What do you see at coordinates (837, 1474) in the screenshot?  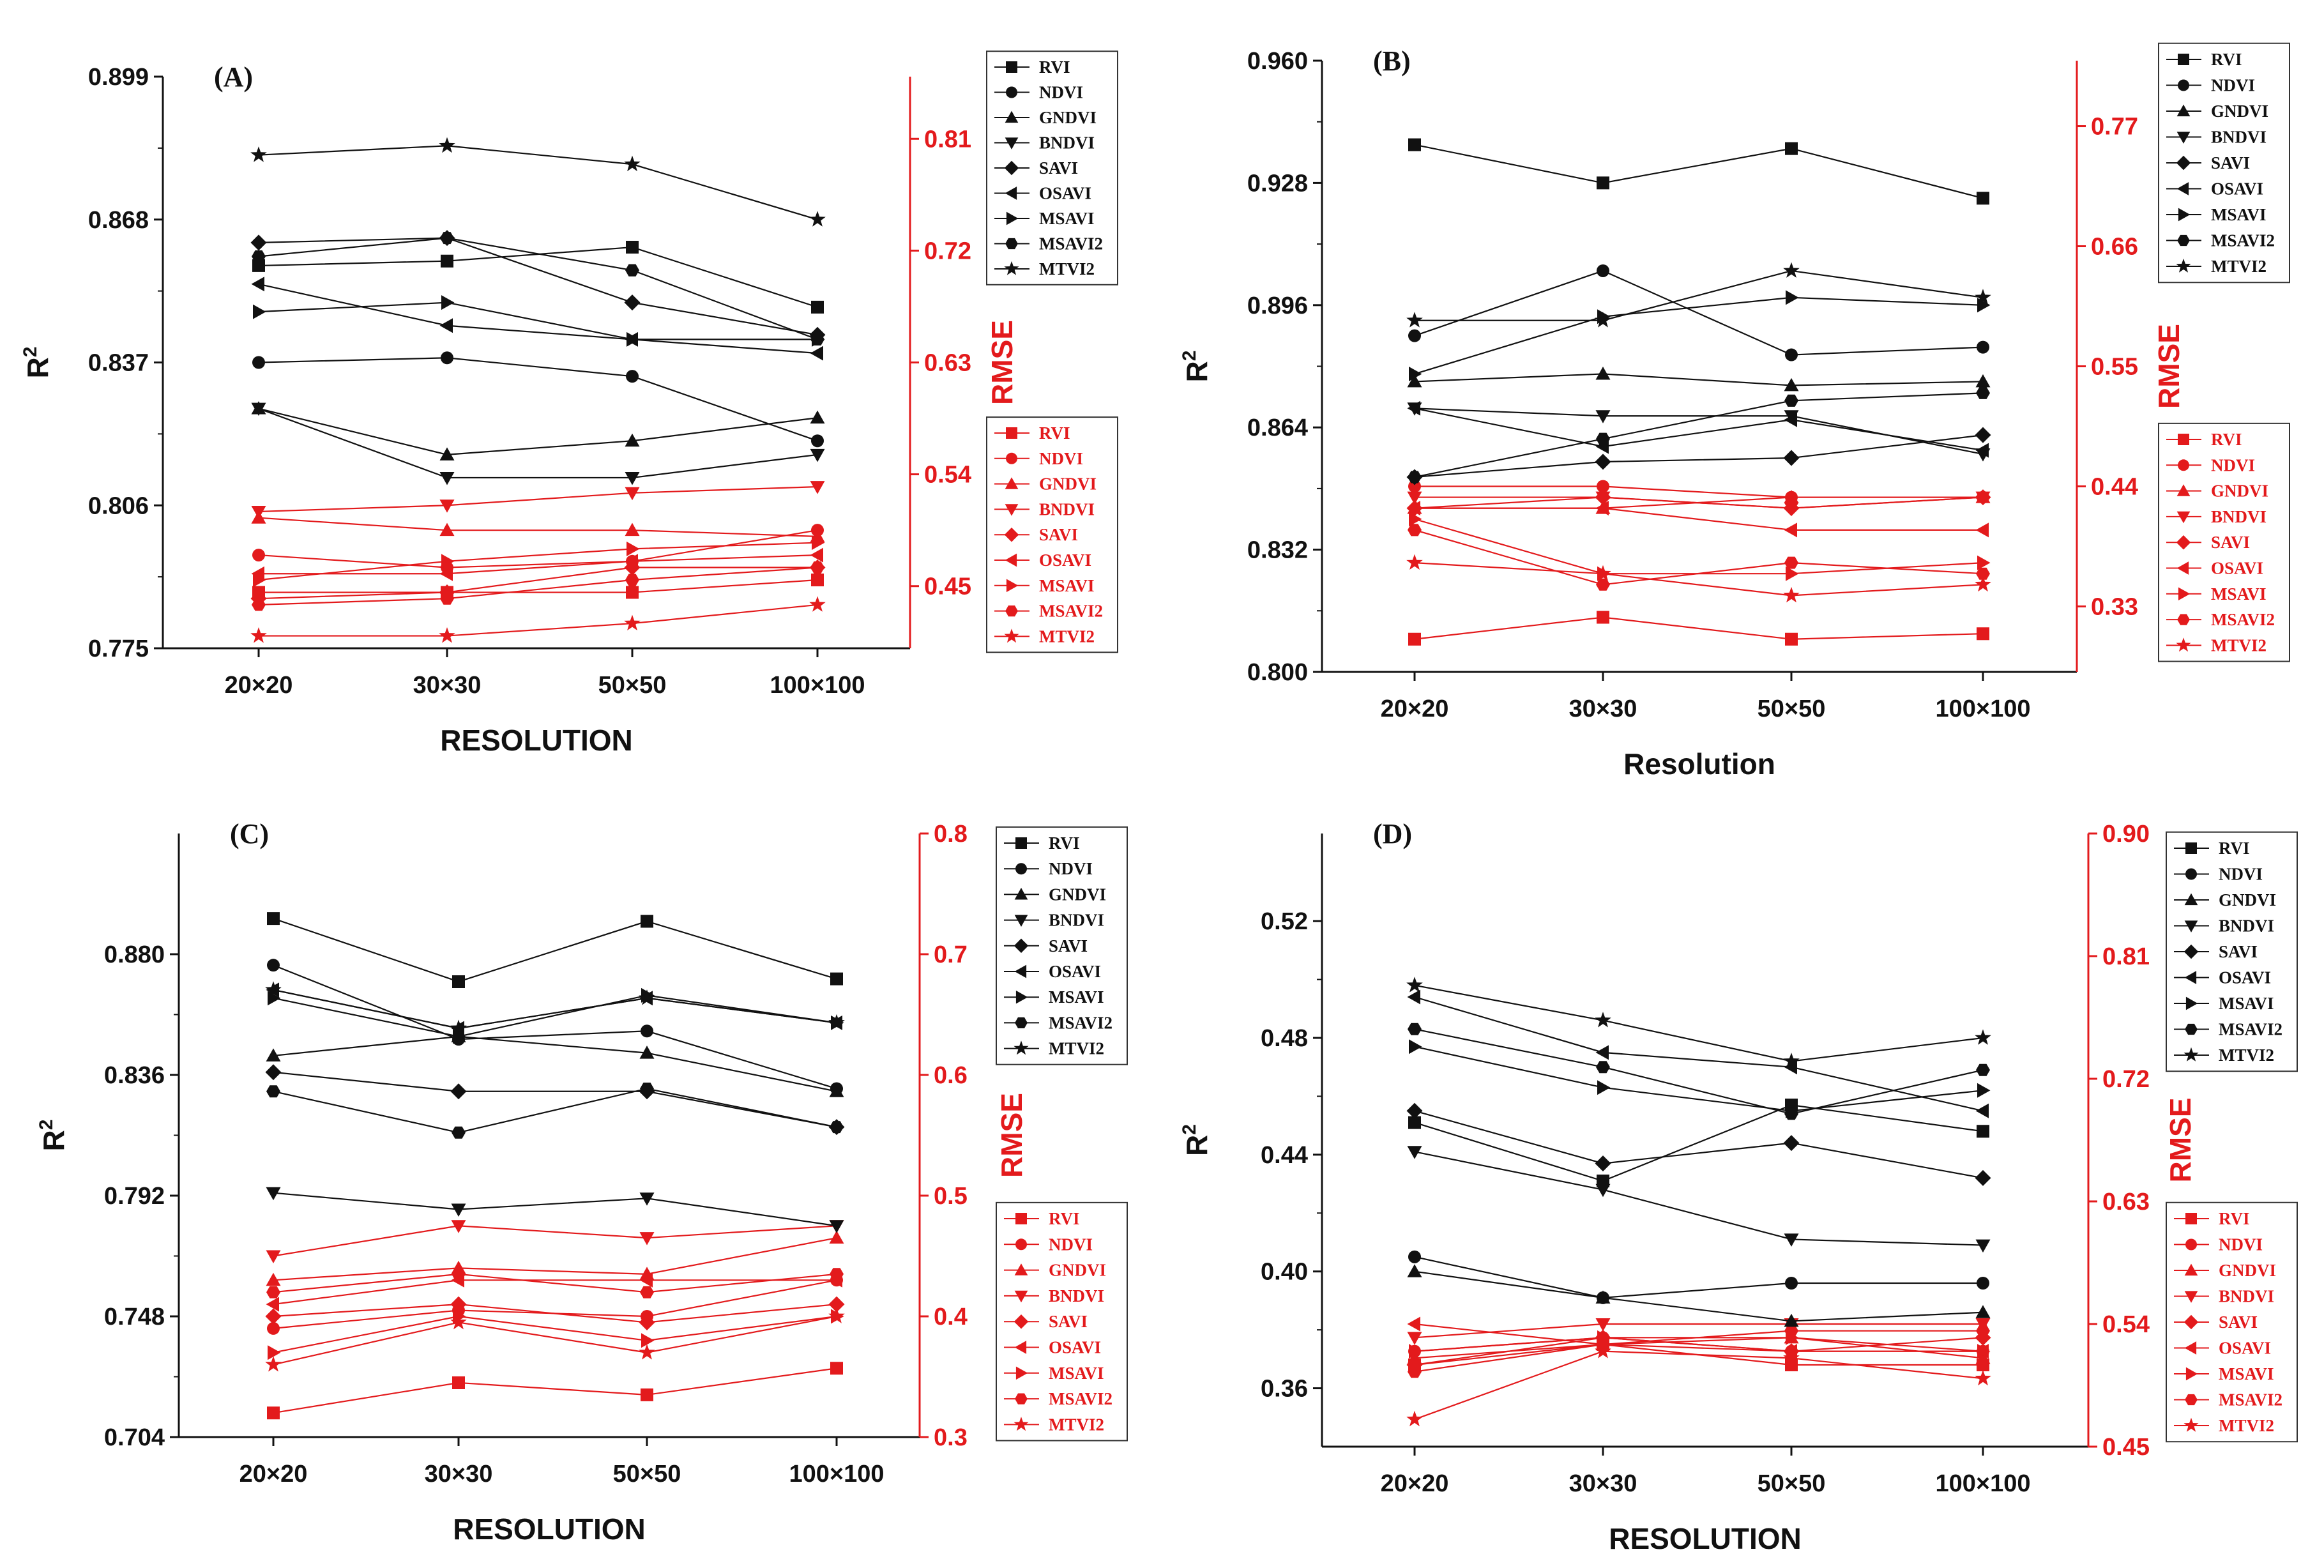 I see `x-tick-label: 100×100` at bounding box center [837, 1474].